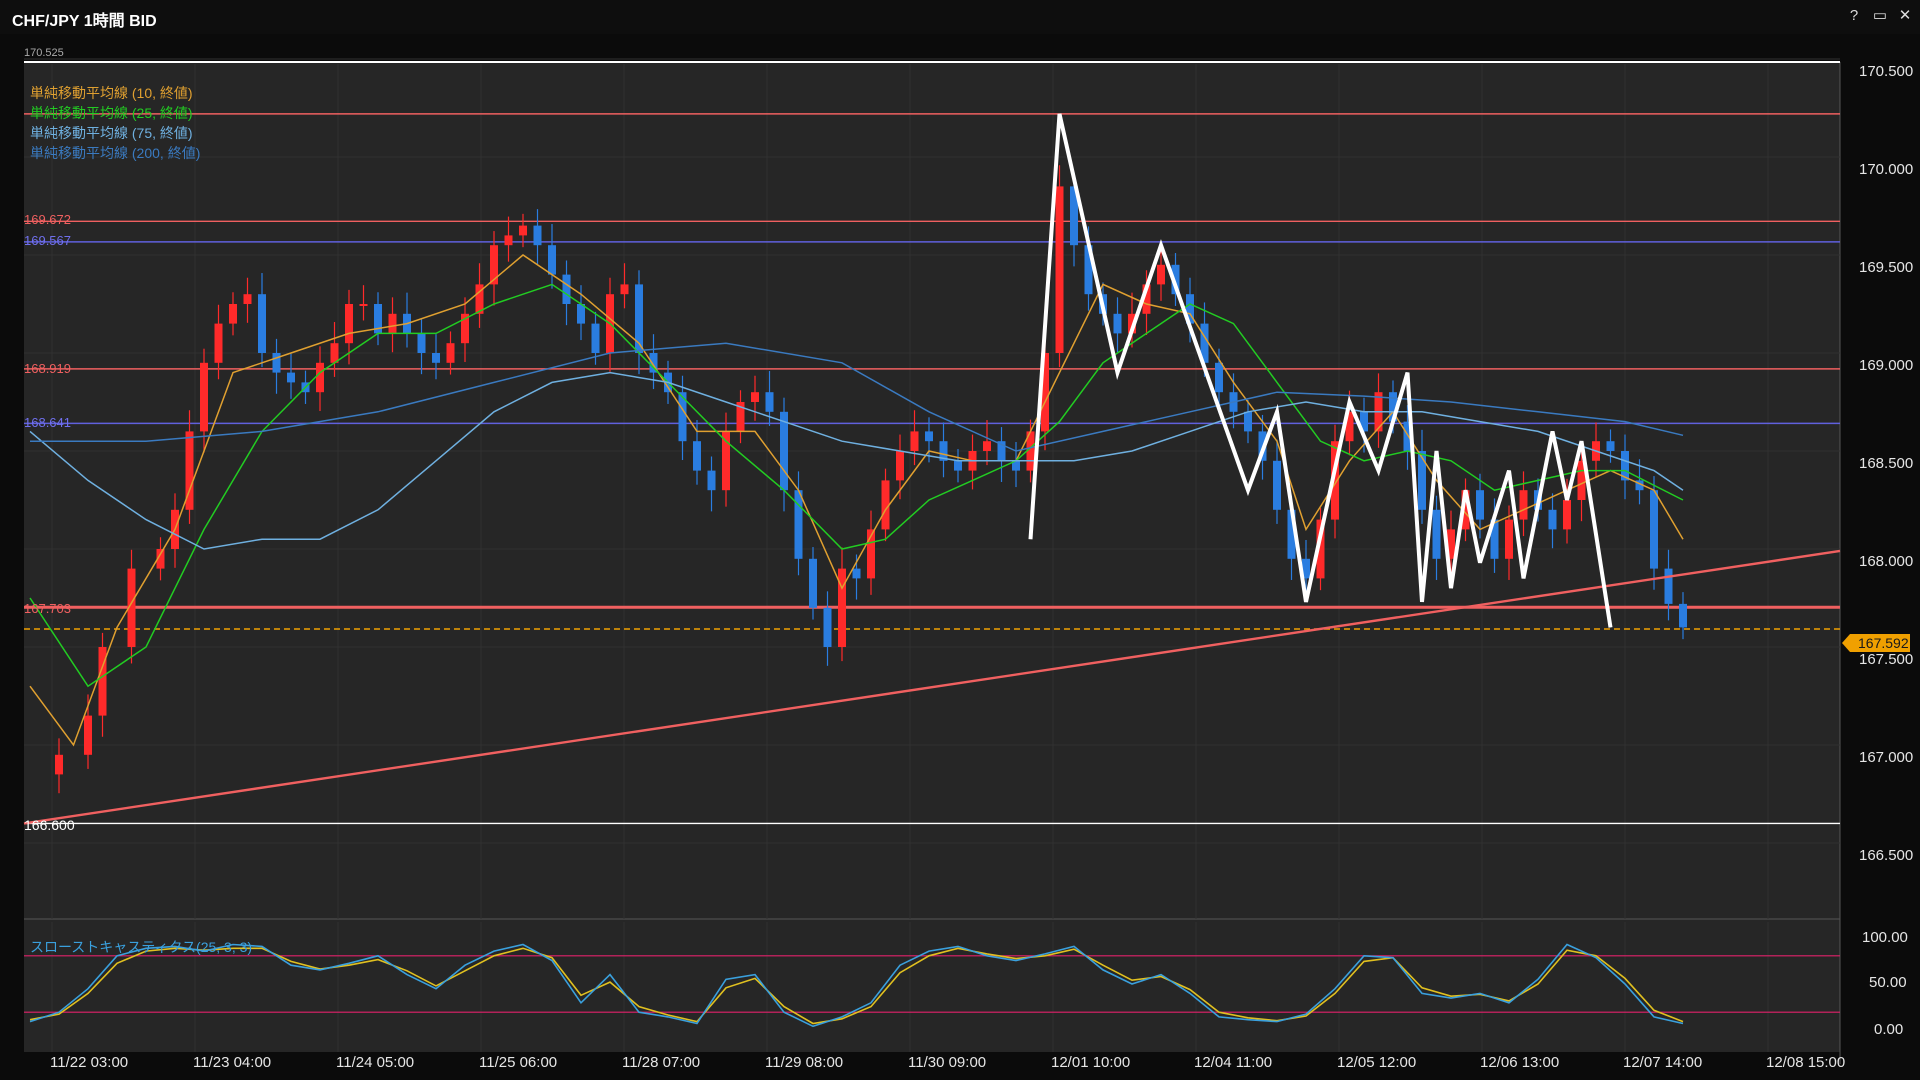  I want to click on hline-label: 169.567, so click(47, 240).